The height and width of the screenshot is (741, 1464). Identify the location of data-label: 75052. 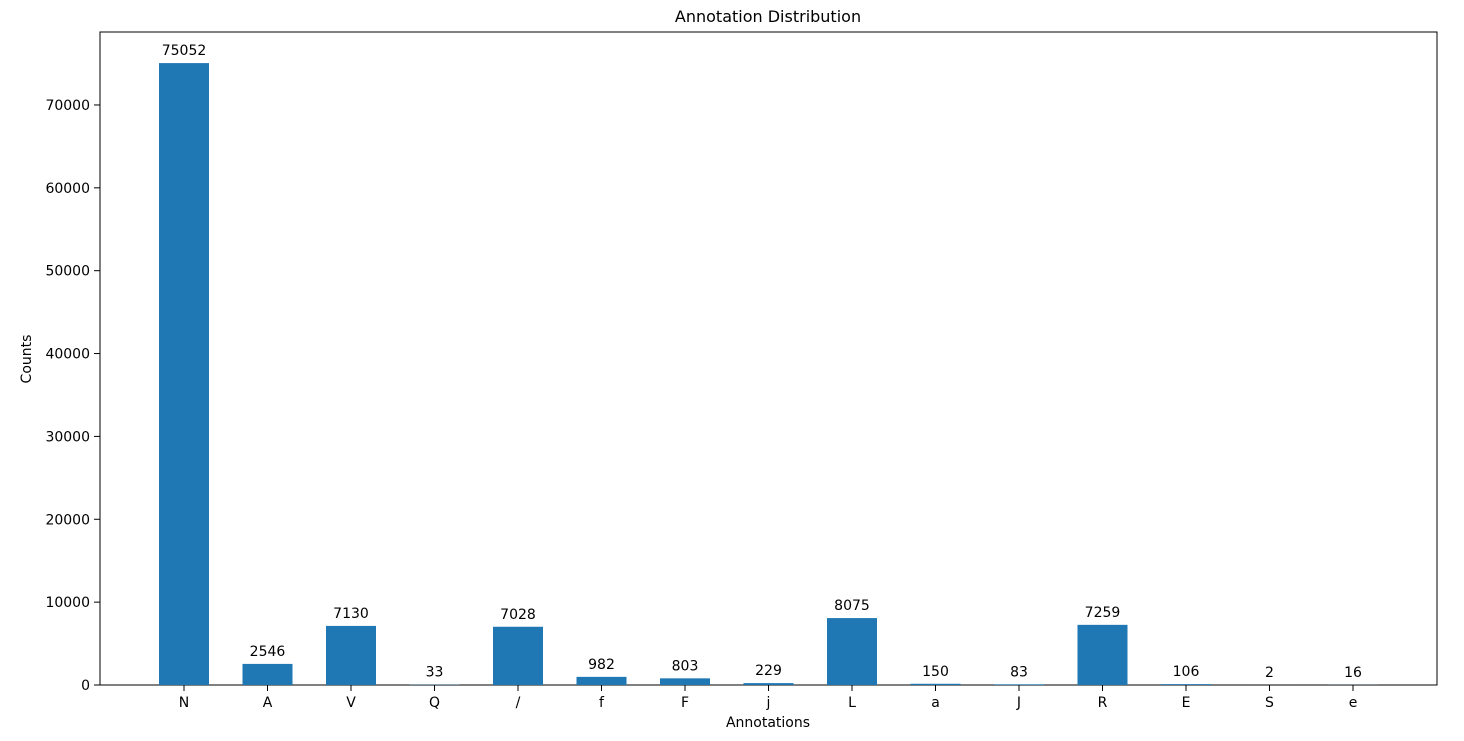
(184, 51).